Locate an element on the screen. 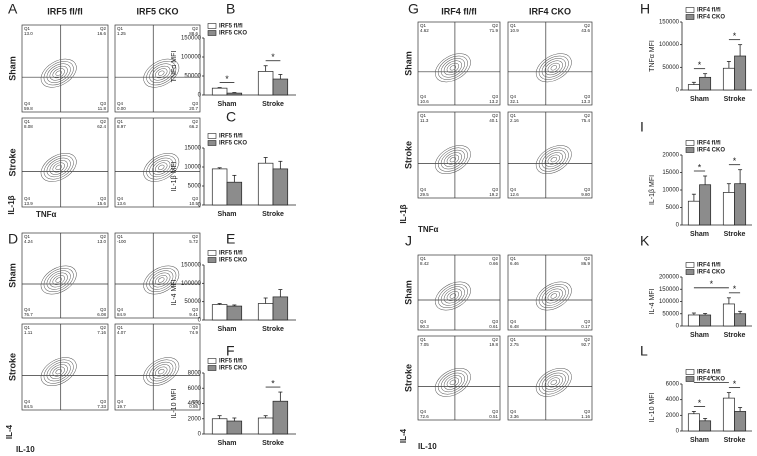 This screenshot has height=456, width=757. quadrant-value: 59.8 is located at coordinates (28, 108).